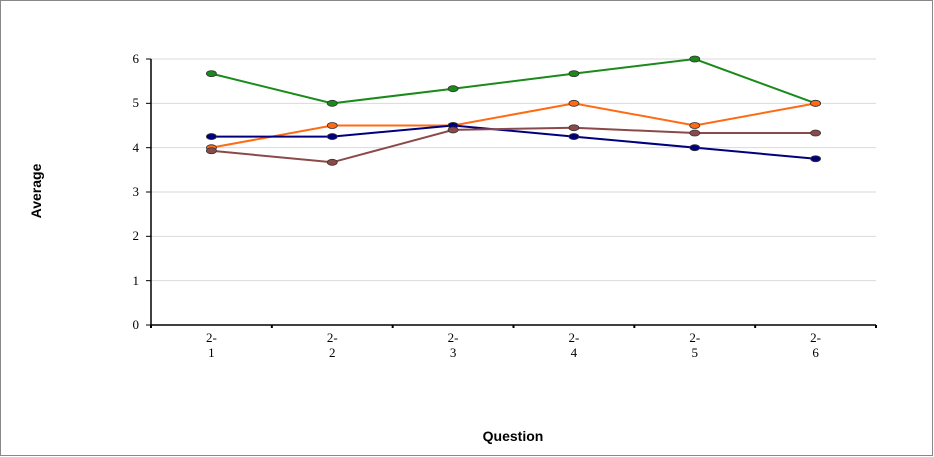 The image size is (934, 457). I want to click on y-tick-label: 6, so click(136, 58).